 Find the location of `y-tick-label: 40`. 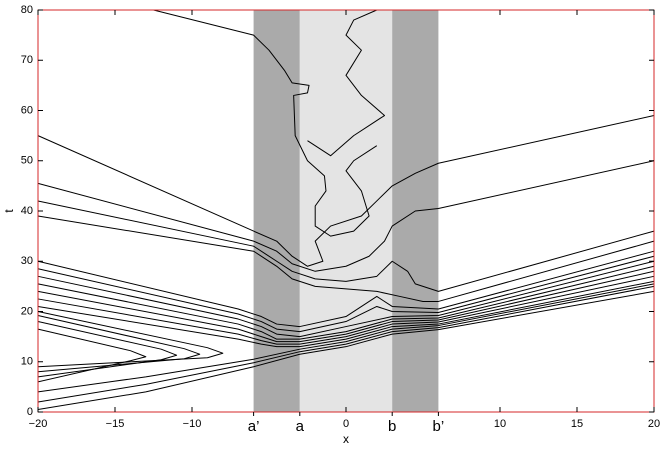

y-tick-label: 40 is located at coordinates (27, 211).